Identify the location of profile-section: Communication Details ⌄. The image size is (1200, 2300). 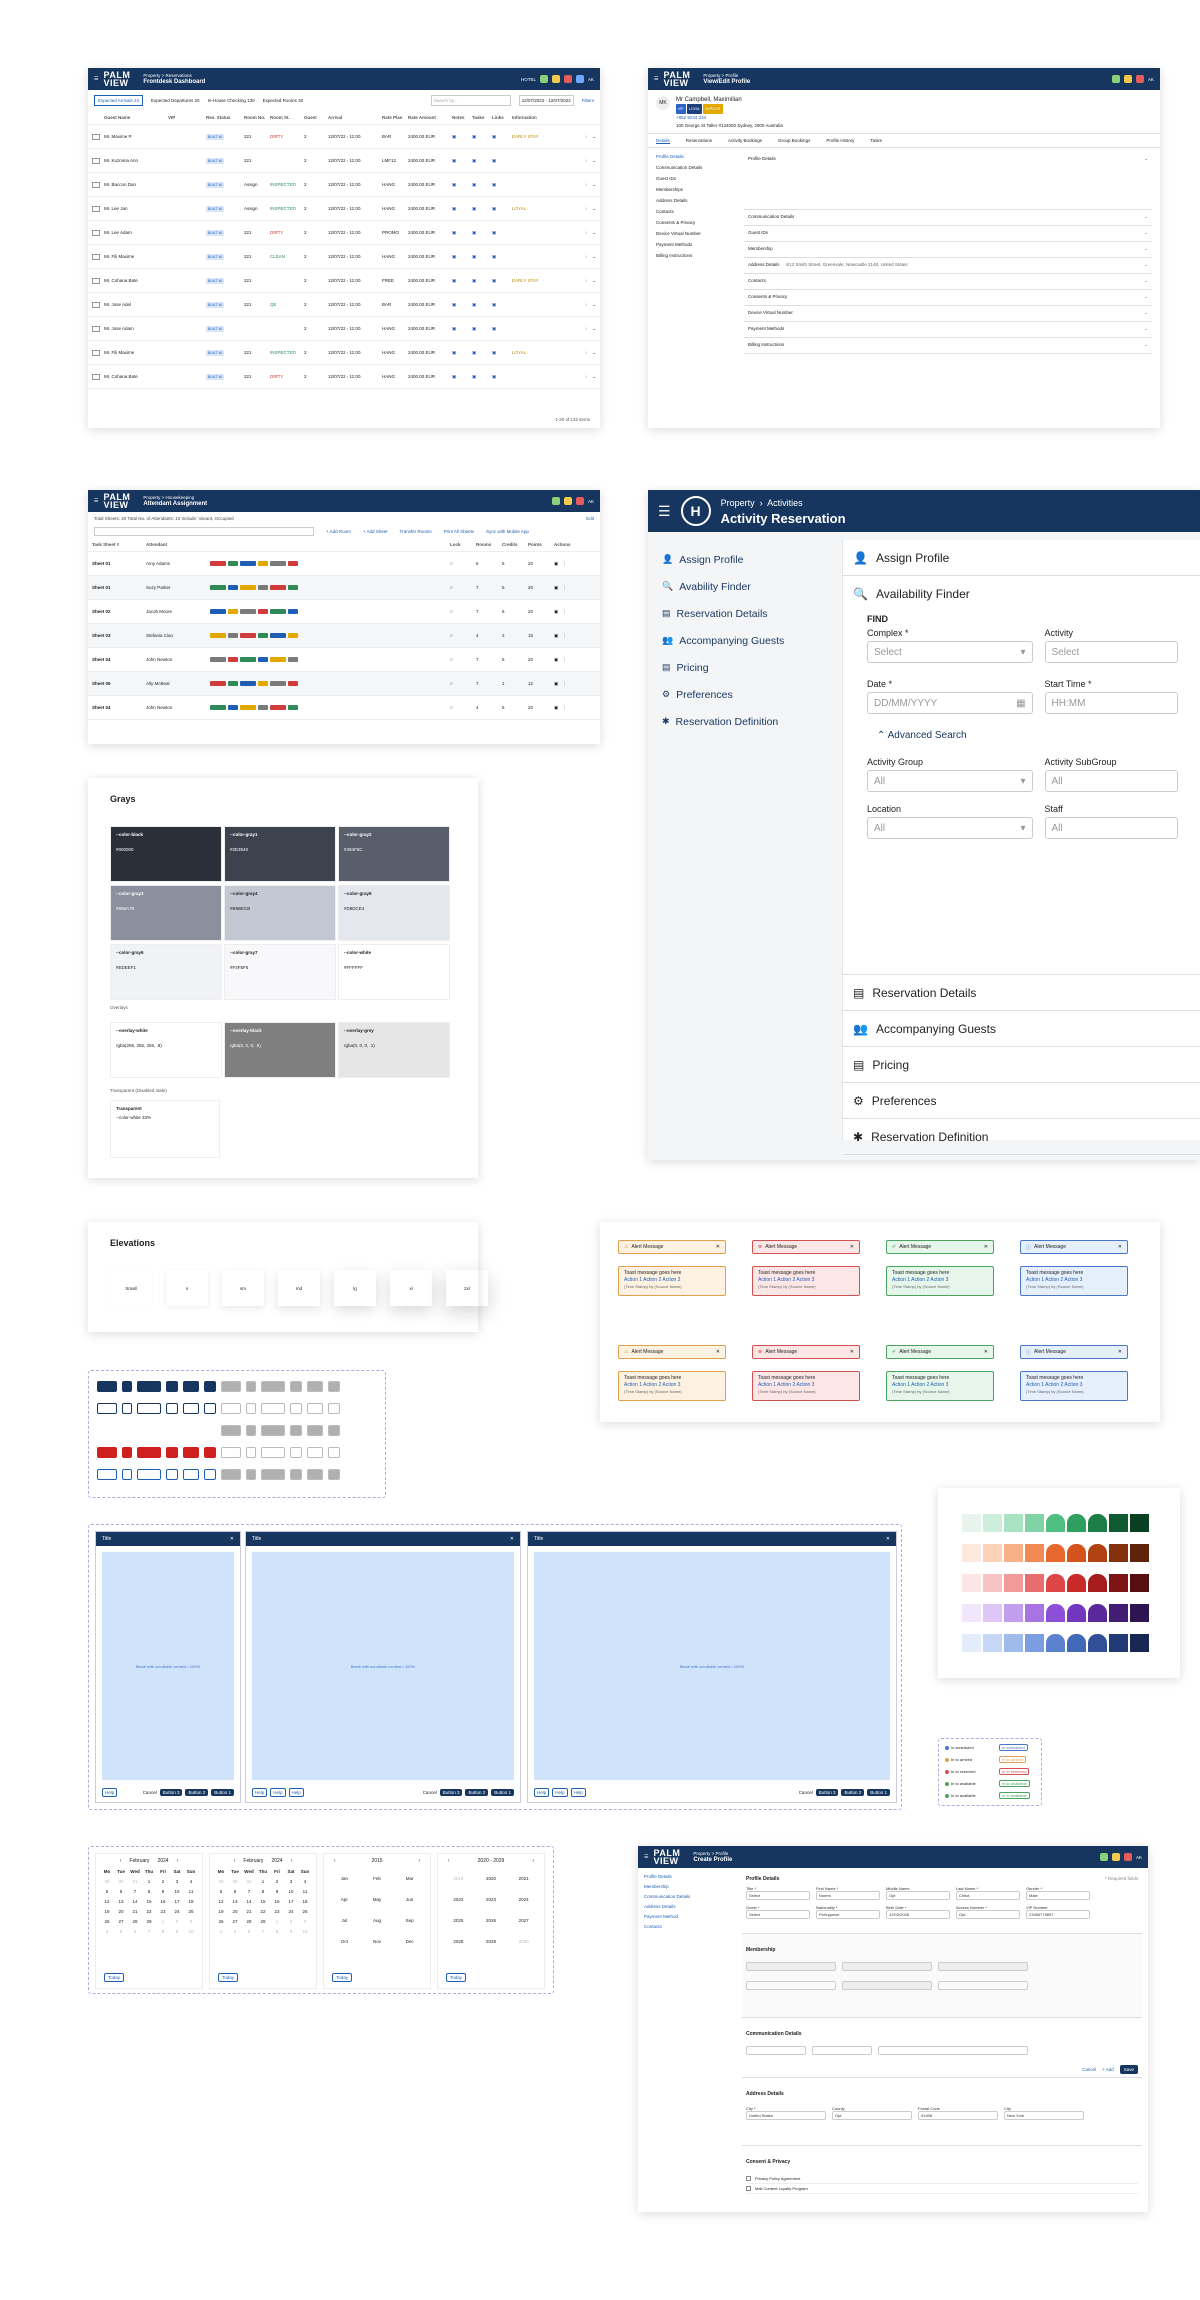
(948, 218).